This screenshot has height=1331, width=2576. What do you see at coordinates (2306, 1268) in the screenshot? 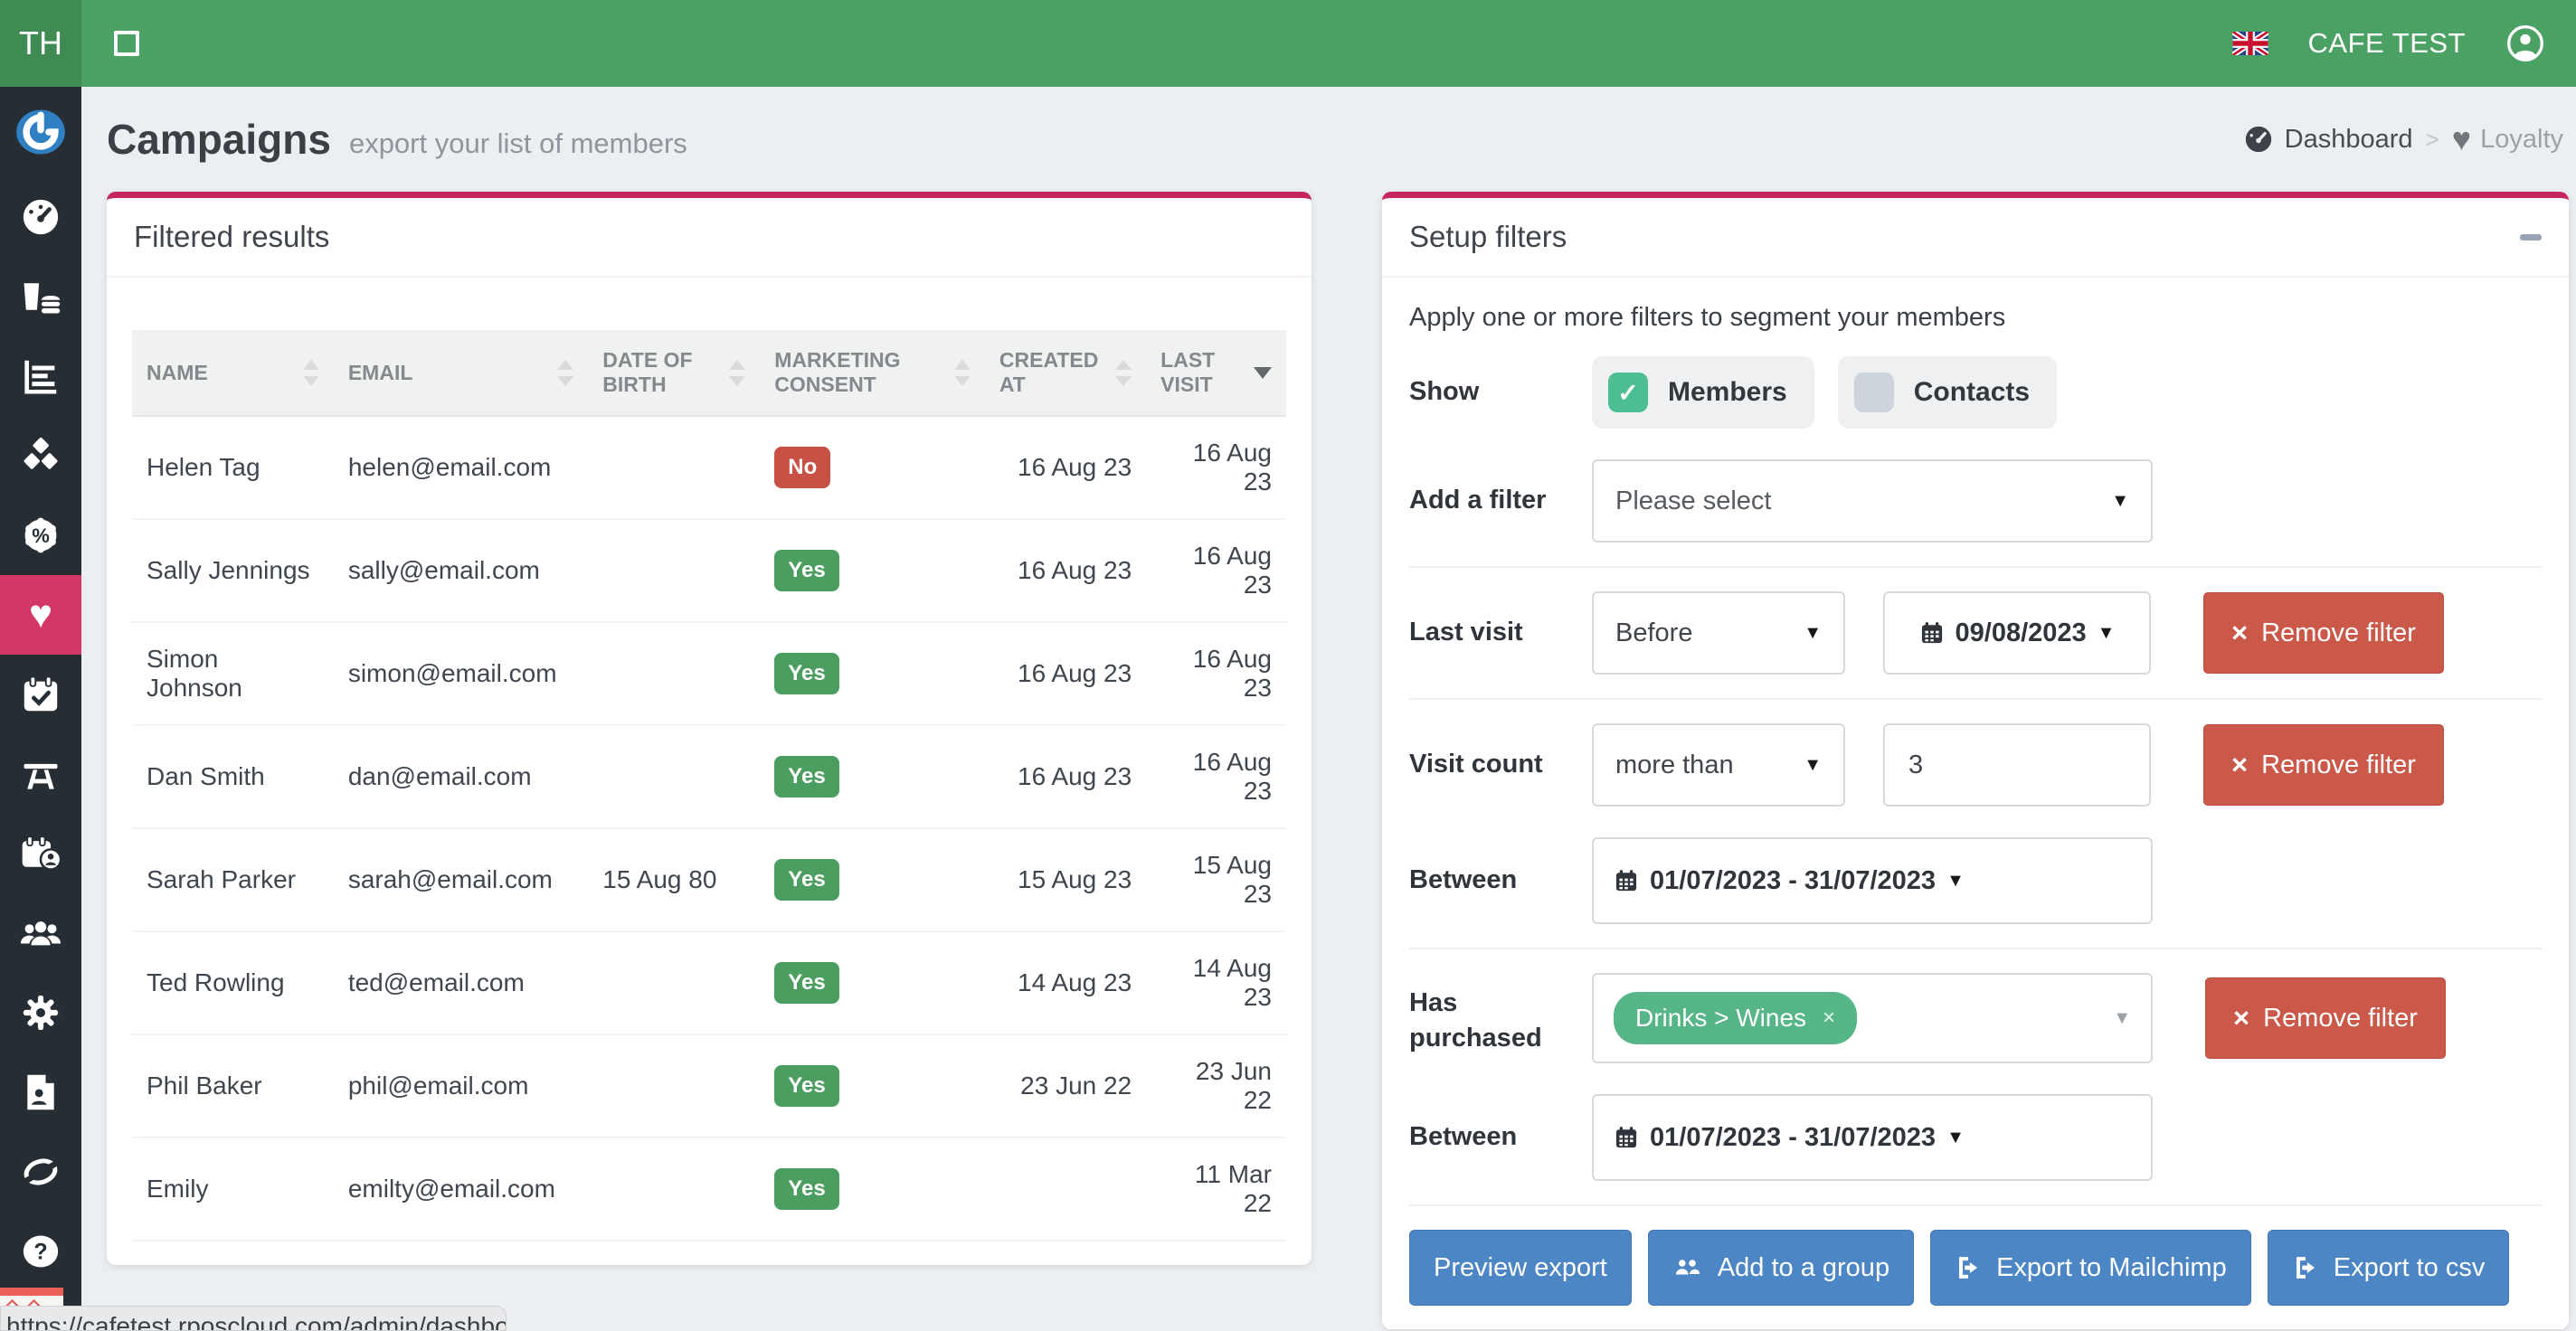
I see `export-icon` at bounding box center [2306, 1268].